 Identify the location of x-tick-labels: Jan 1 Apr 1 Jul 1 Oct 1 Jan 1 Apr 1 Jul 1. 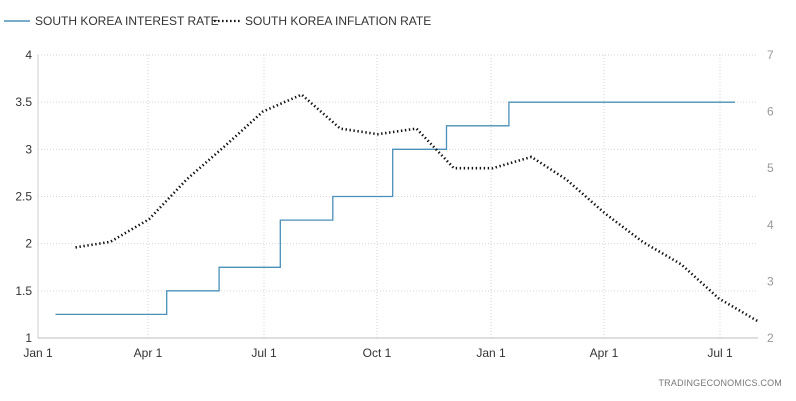
(378, 353).